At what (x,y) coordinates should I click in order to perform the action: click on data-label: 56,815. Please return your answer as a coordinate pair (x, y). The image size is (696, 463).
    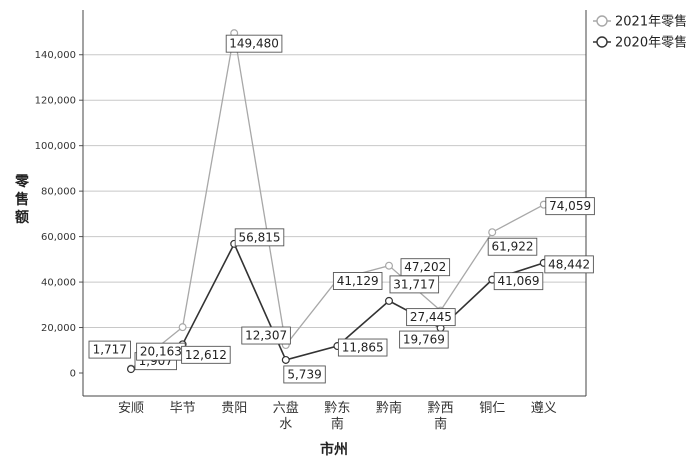
    Looking at the image, I should click on (260, 237).